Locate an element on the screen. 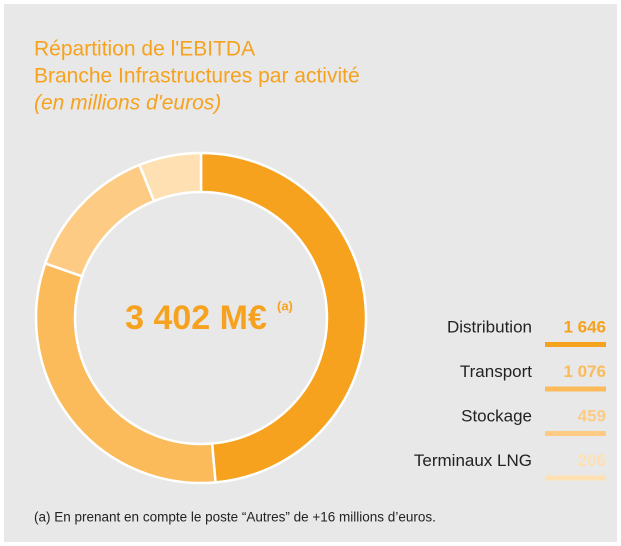  value-label: 1 076 is located at coordinates (584, 371).